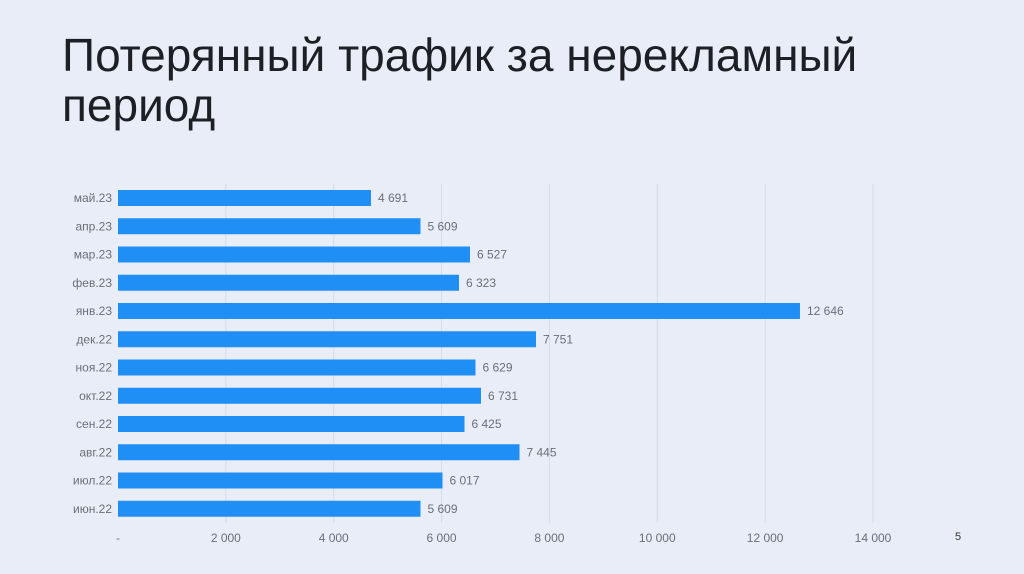  Describe the element at coordinates (95, 452) in the screenshot. I see `category-label: авг.22` at that location.